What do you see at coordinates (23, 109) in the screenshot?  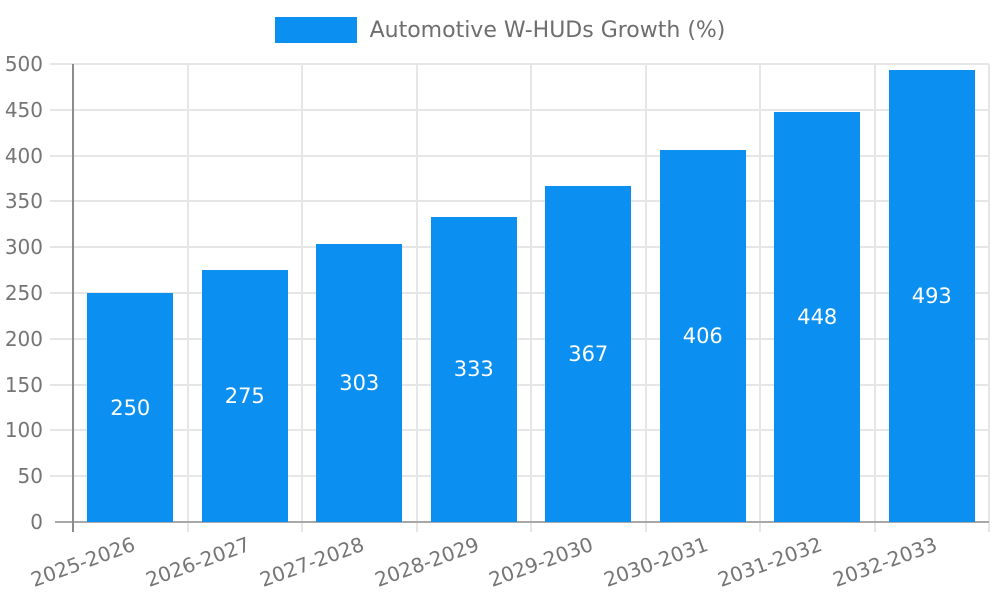 I see `y-tick-label: 450` at bounding box center [23, 109].